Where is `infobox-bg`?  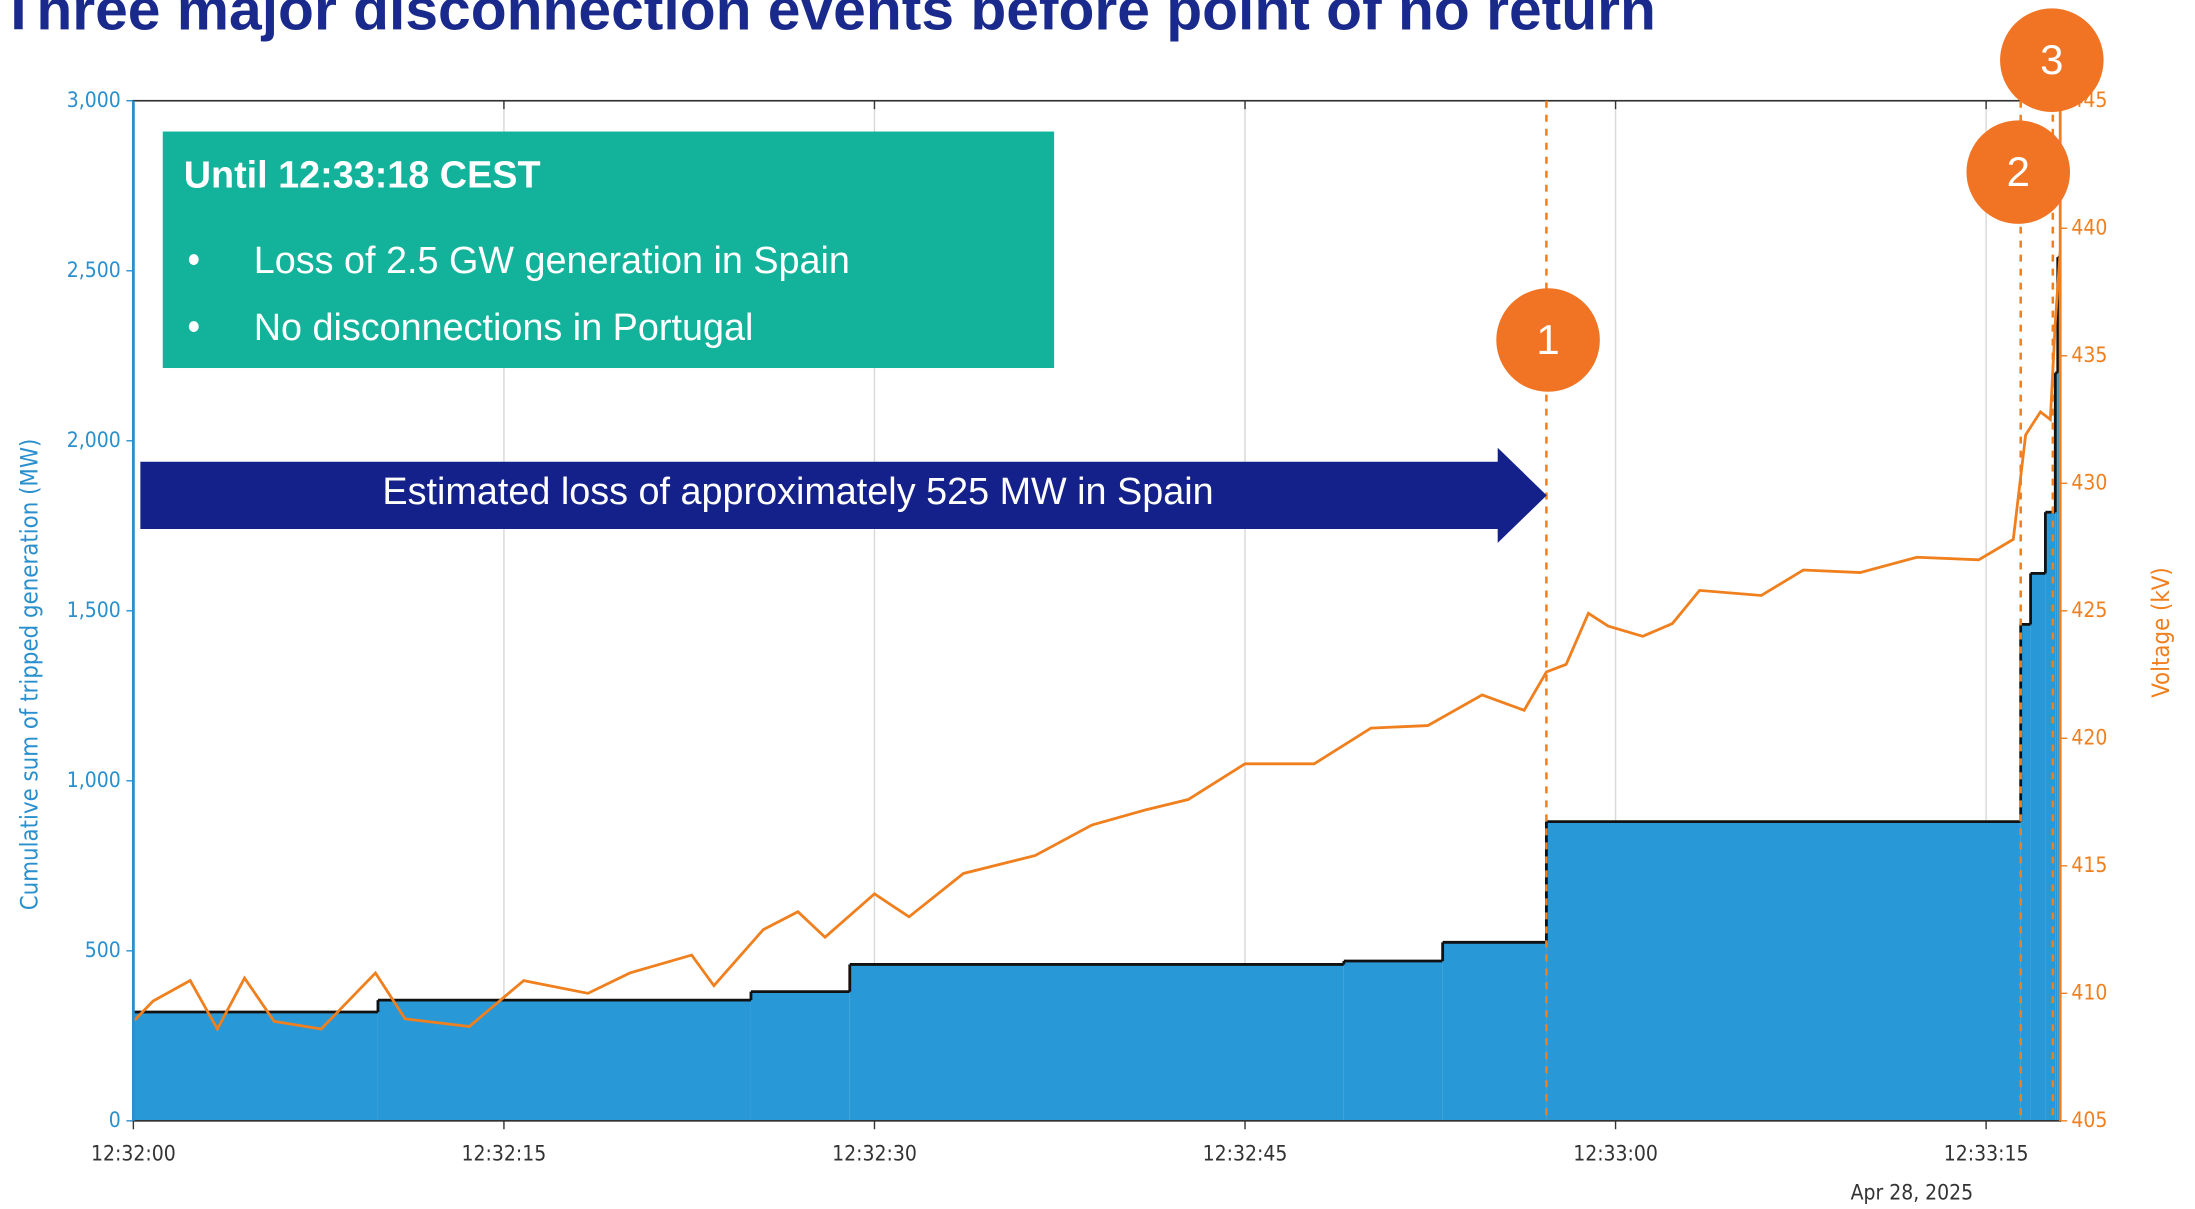 infobox-bg is located at coordinates (608, 250).